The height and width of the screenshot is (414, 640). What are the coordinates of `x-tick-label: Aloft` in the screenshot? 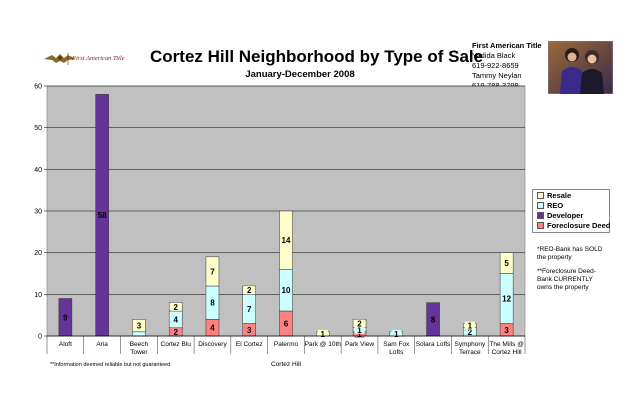 It's located at (65, 344).